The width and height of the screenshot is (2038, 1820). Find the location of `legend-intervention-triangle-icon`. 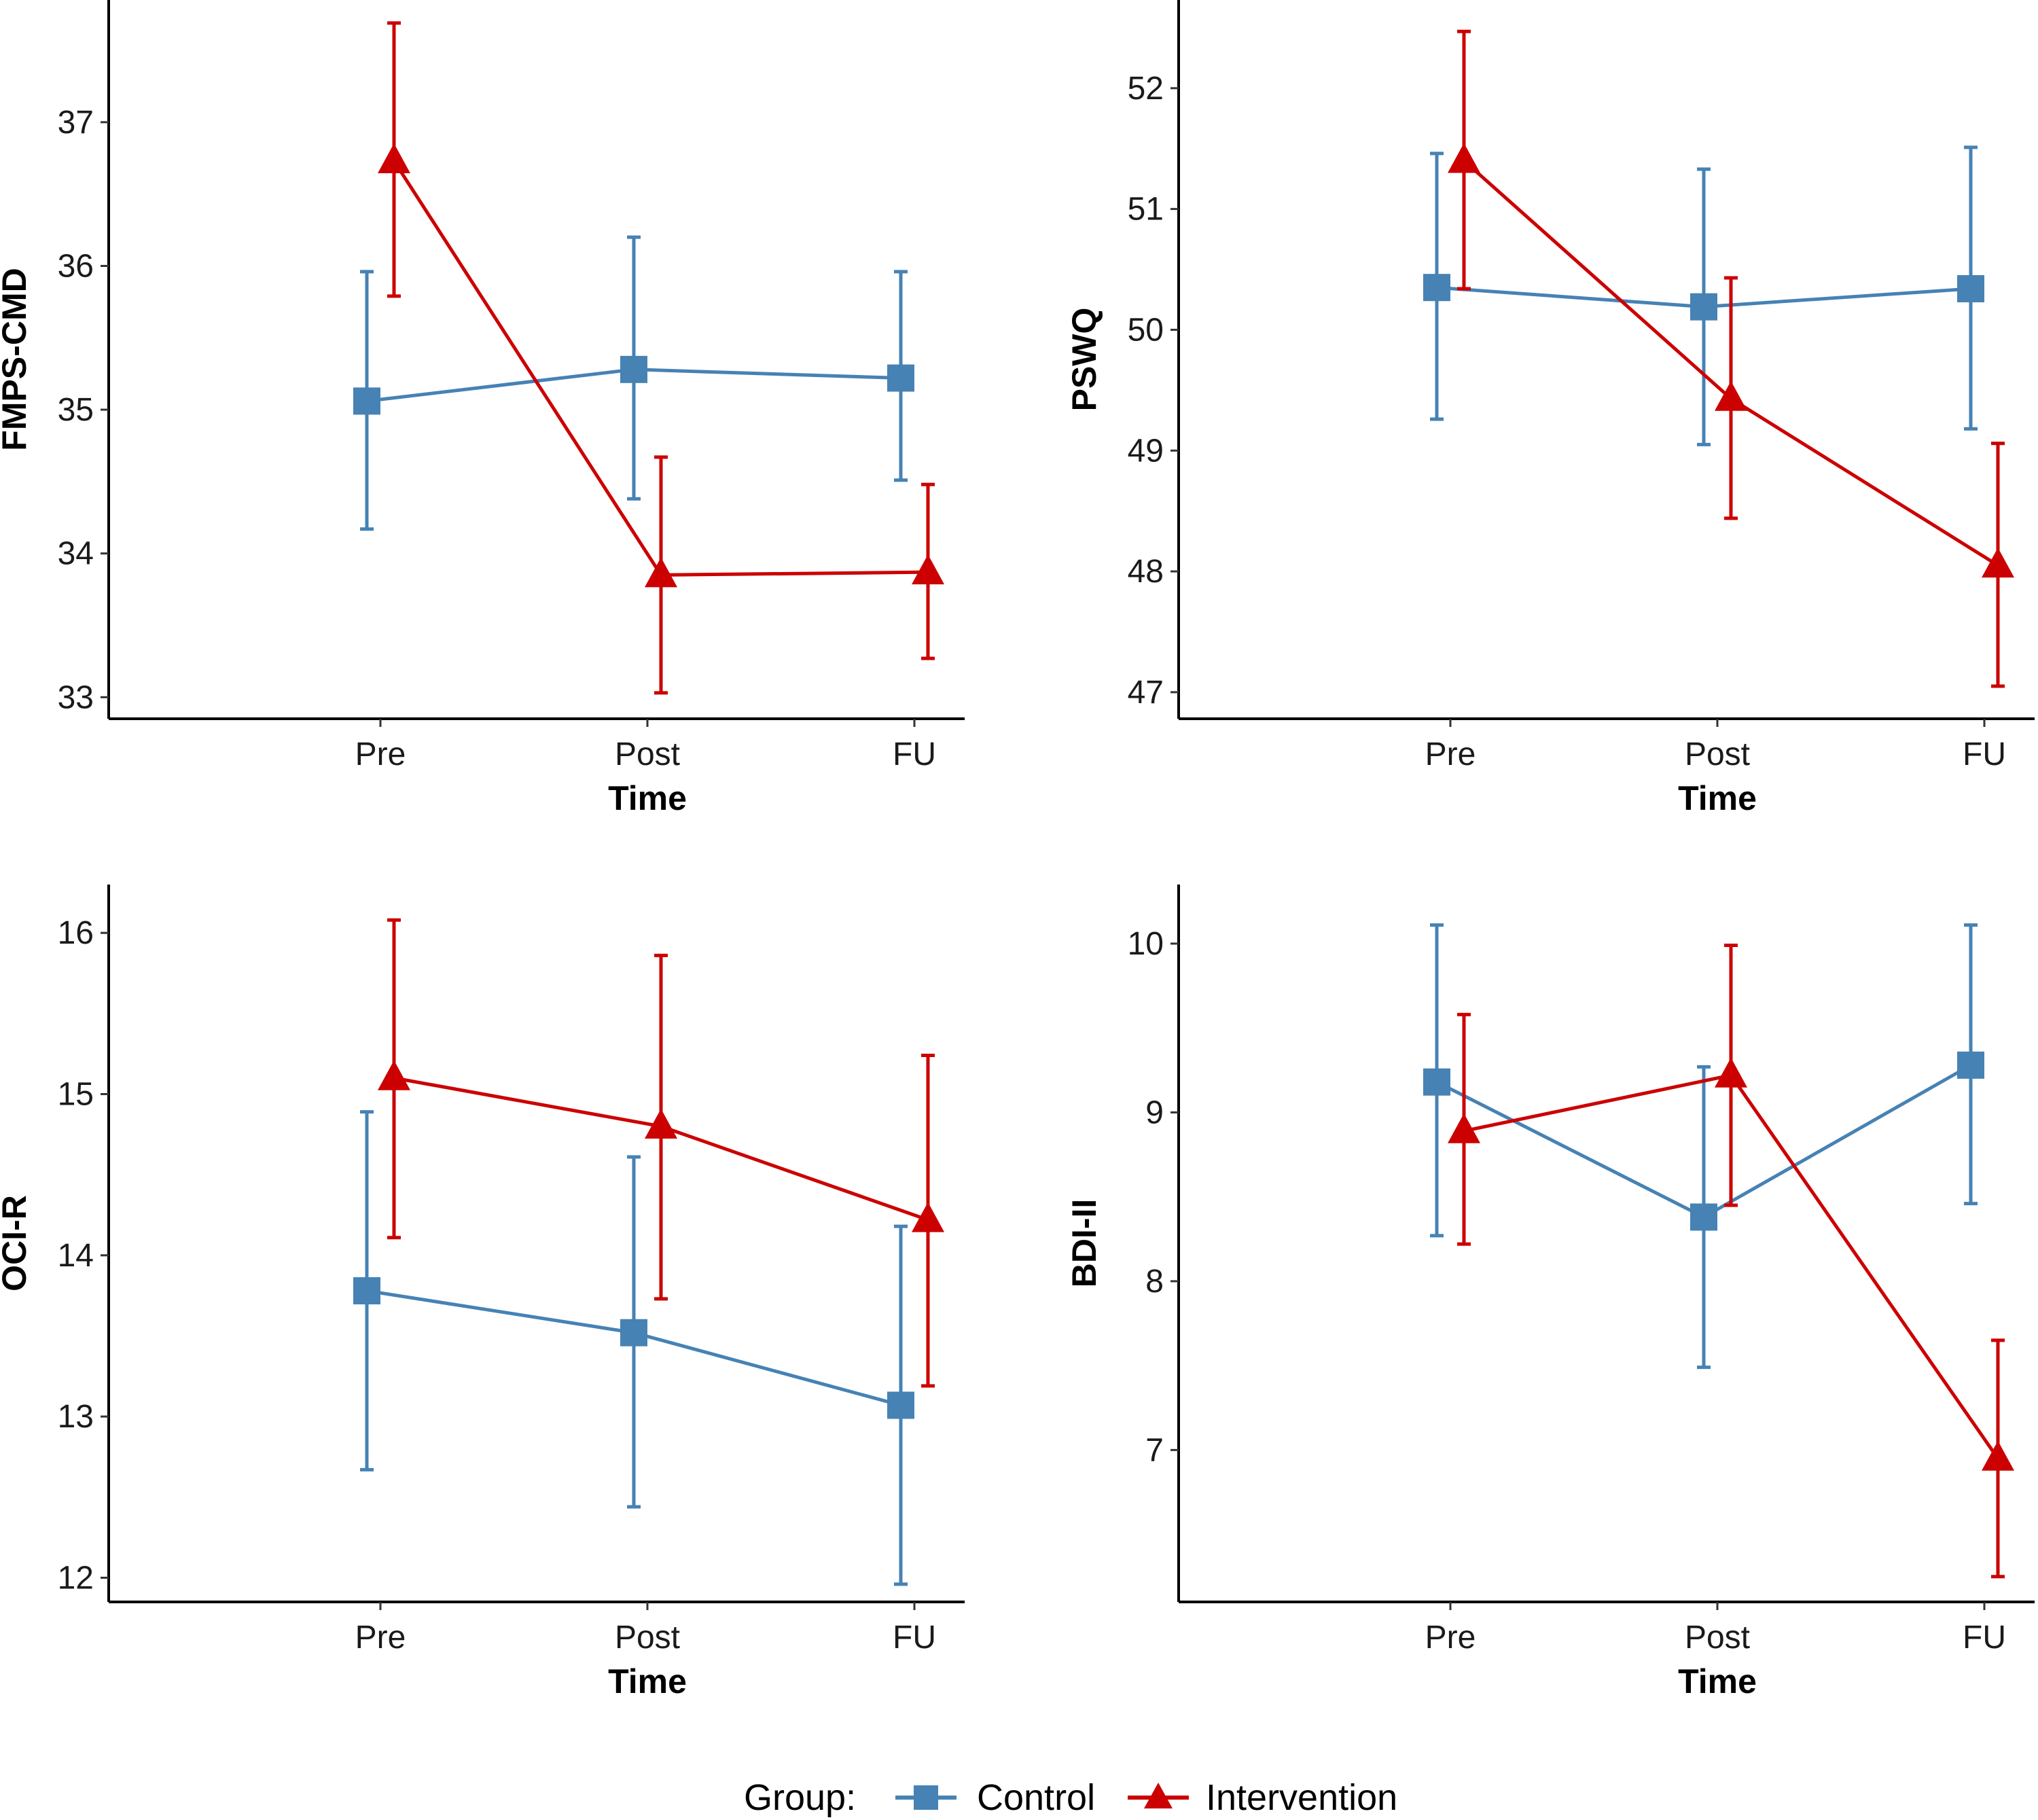

legend-intervention-triangle-icon is located at coordinates (1158, 1795).